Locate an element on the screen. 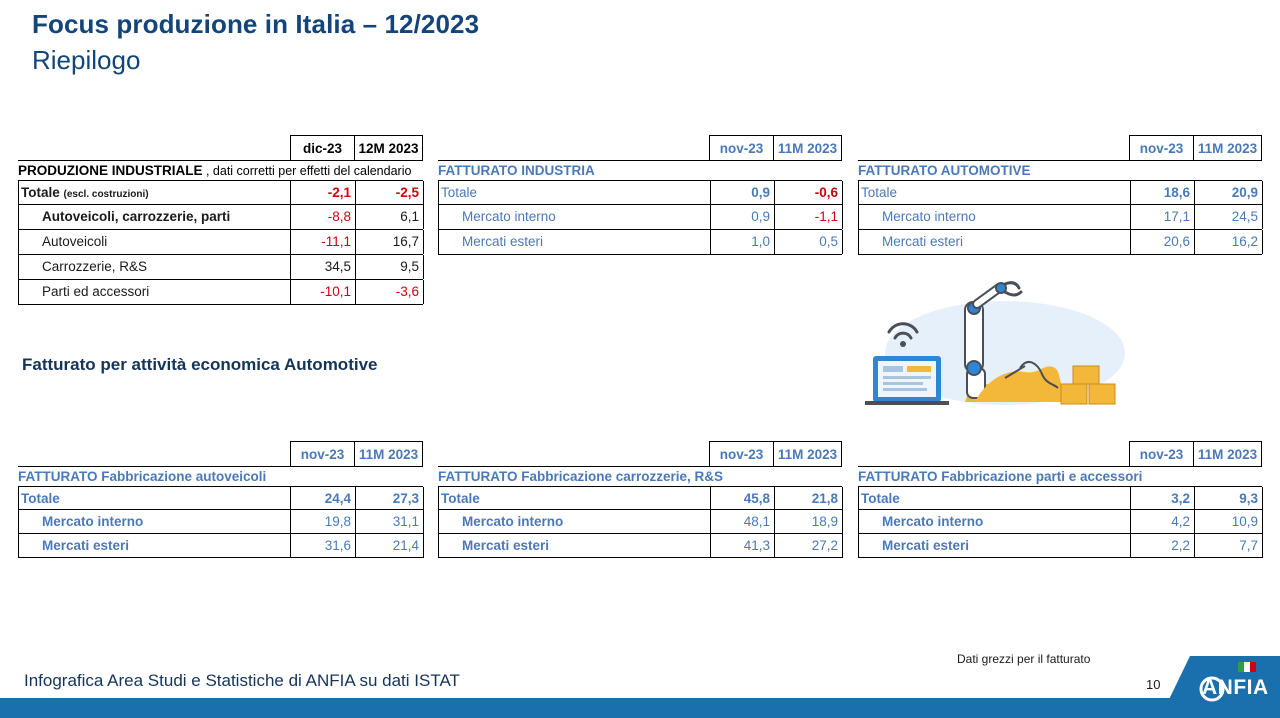 The image size is (1280, 718). cell-value: 20,6 is located at coordinates (1162, 242).